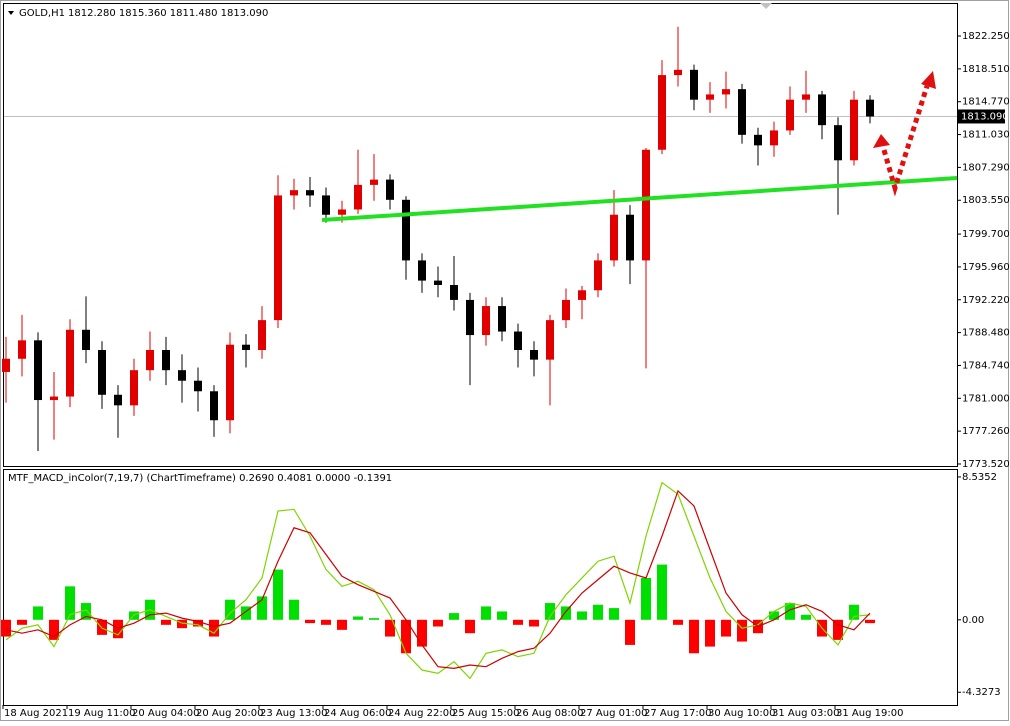  I want to click on x-tick-label: 31 Aug 19:00, so click(869, 713).